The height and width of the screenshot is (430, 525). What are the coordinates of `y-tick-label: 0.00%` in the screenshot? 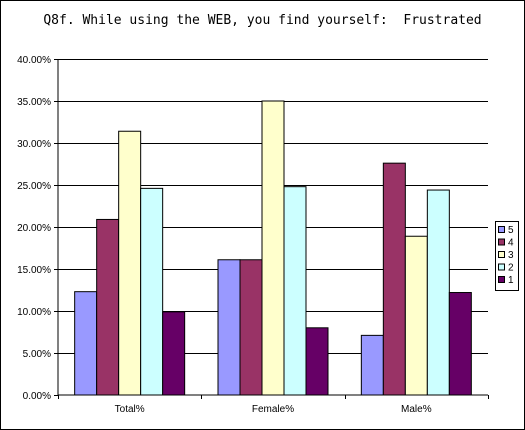 It's located at (37, 396).